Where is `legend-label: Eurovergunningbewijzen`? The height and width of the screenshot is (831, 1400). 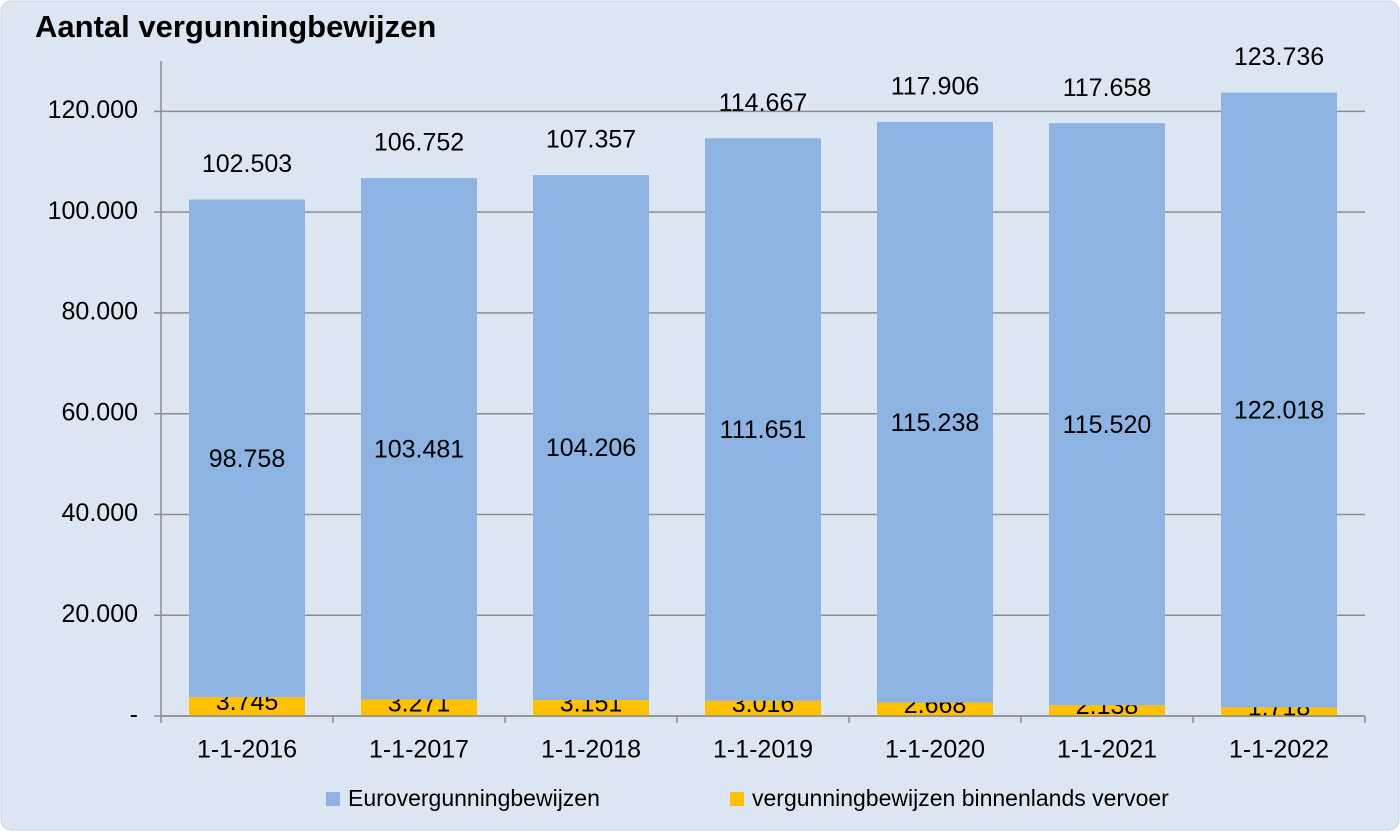
legend-label: Eurovergunningbewijzen is located at coordinates (474, 798).